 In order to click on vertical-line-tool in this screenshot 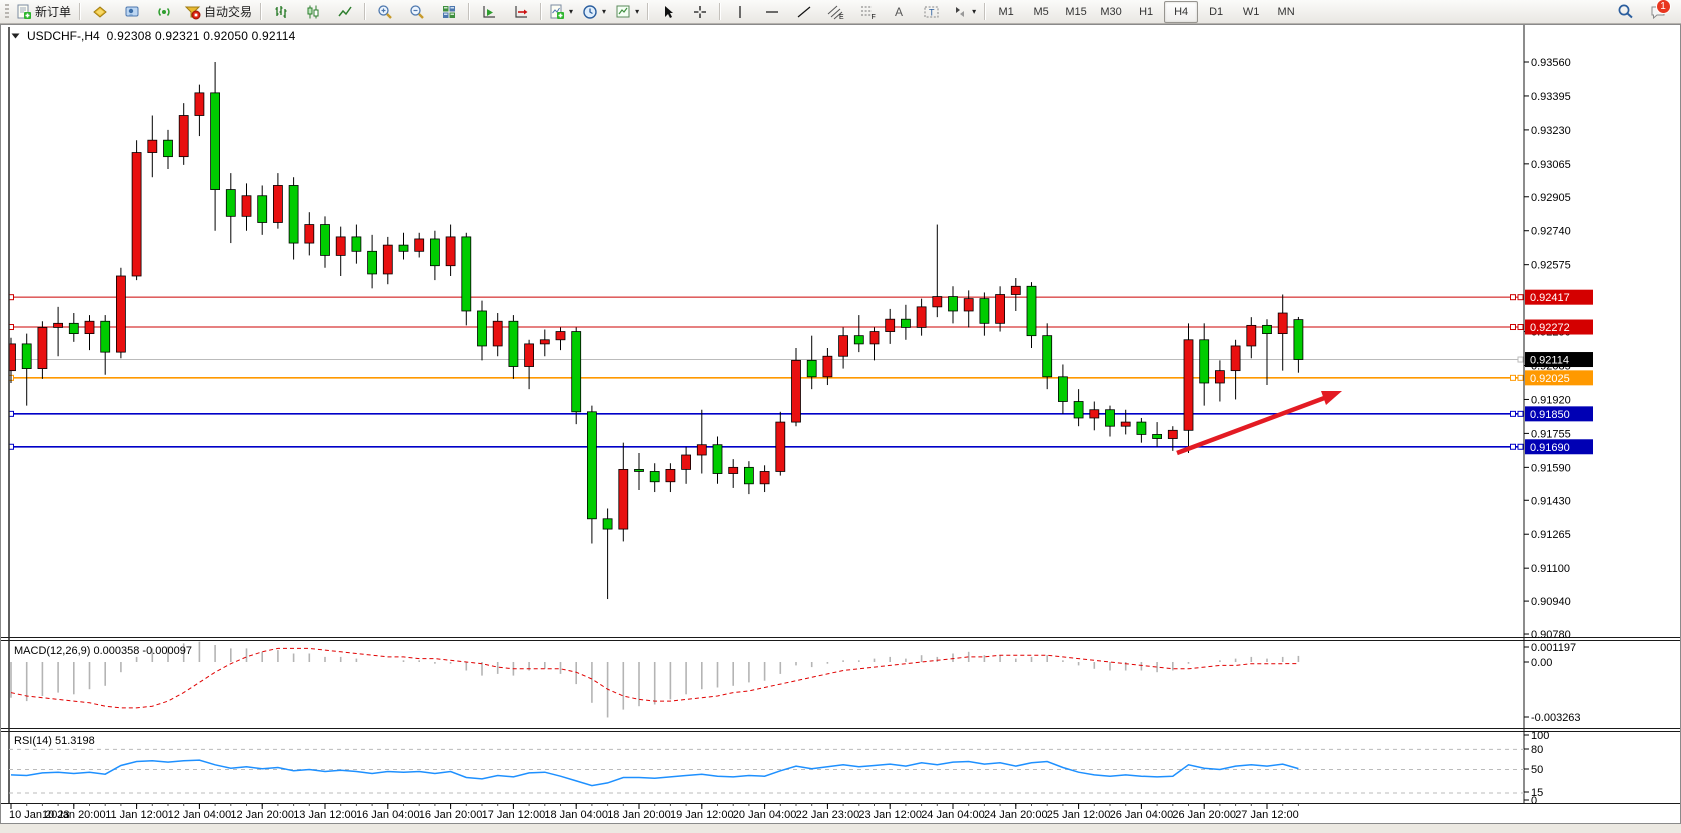, I will do `click(739, 12)`.